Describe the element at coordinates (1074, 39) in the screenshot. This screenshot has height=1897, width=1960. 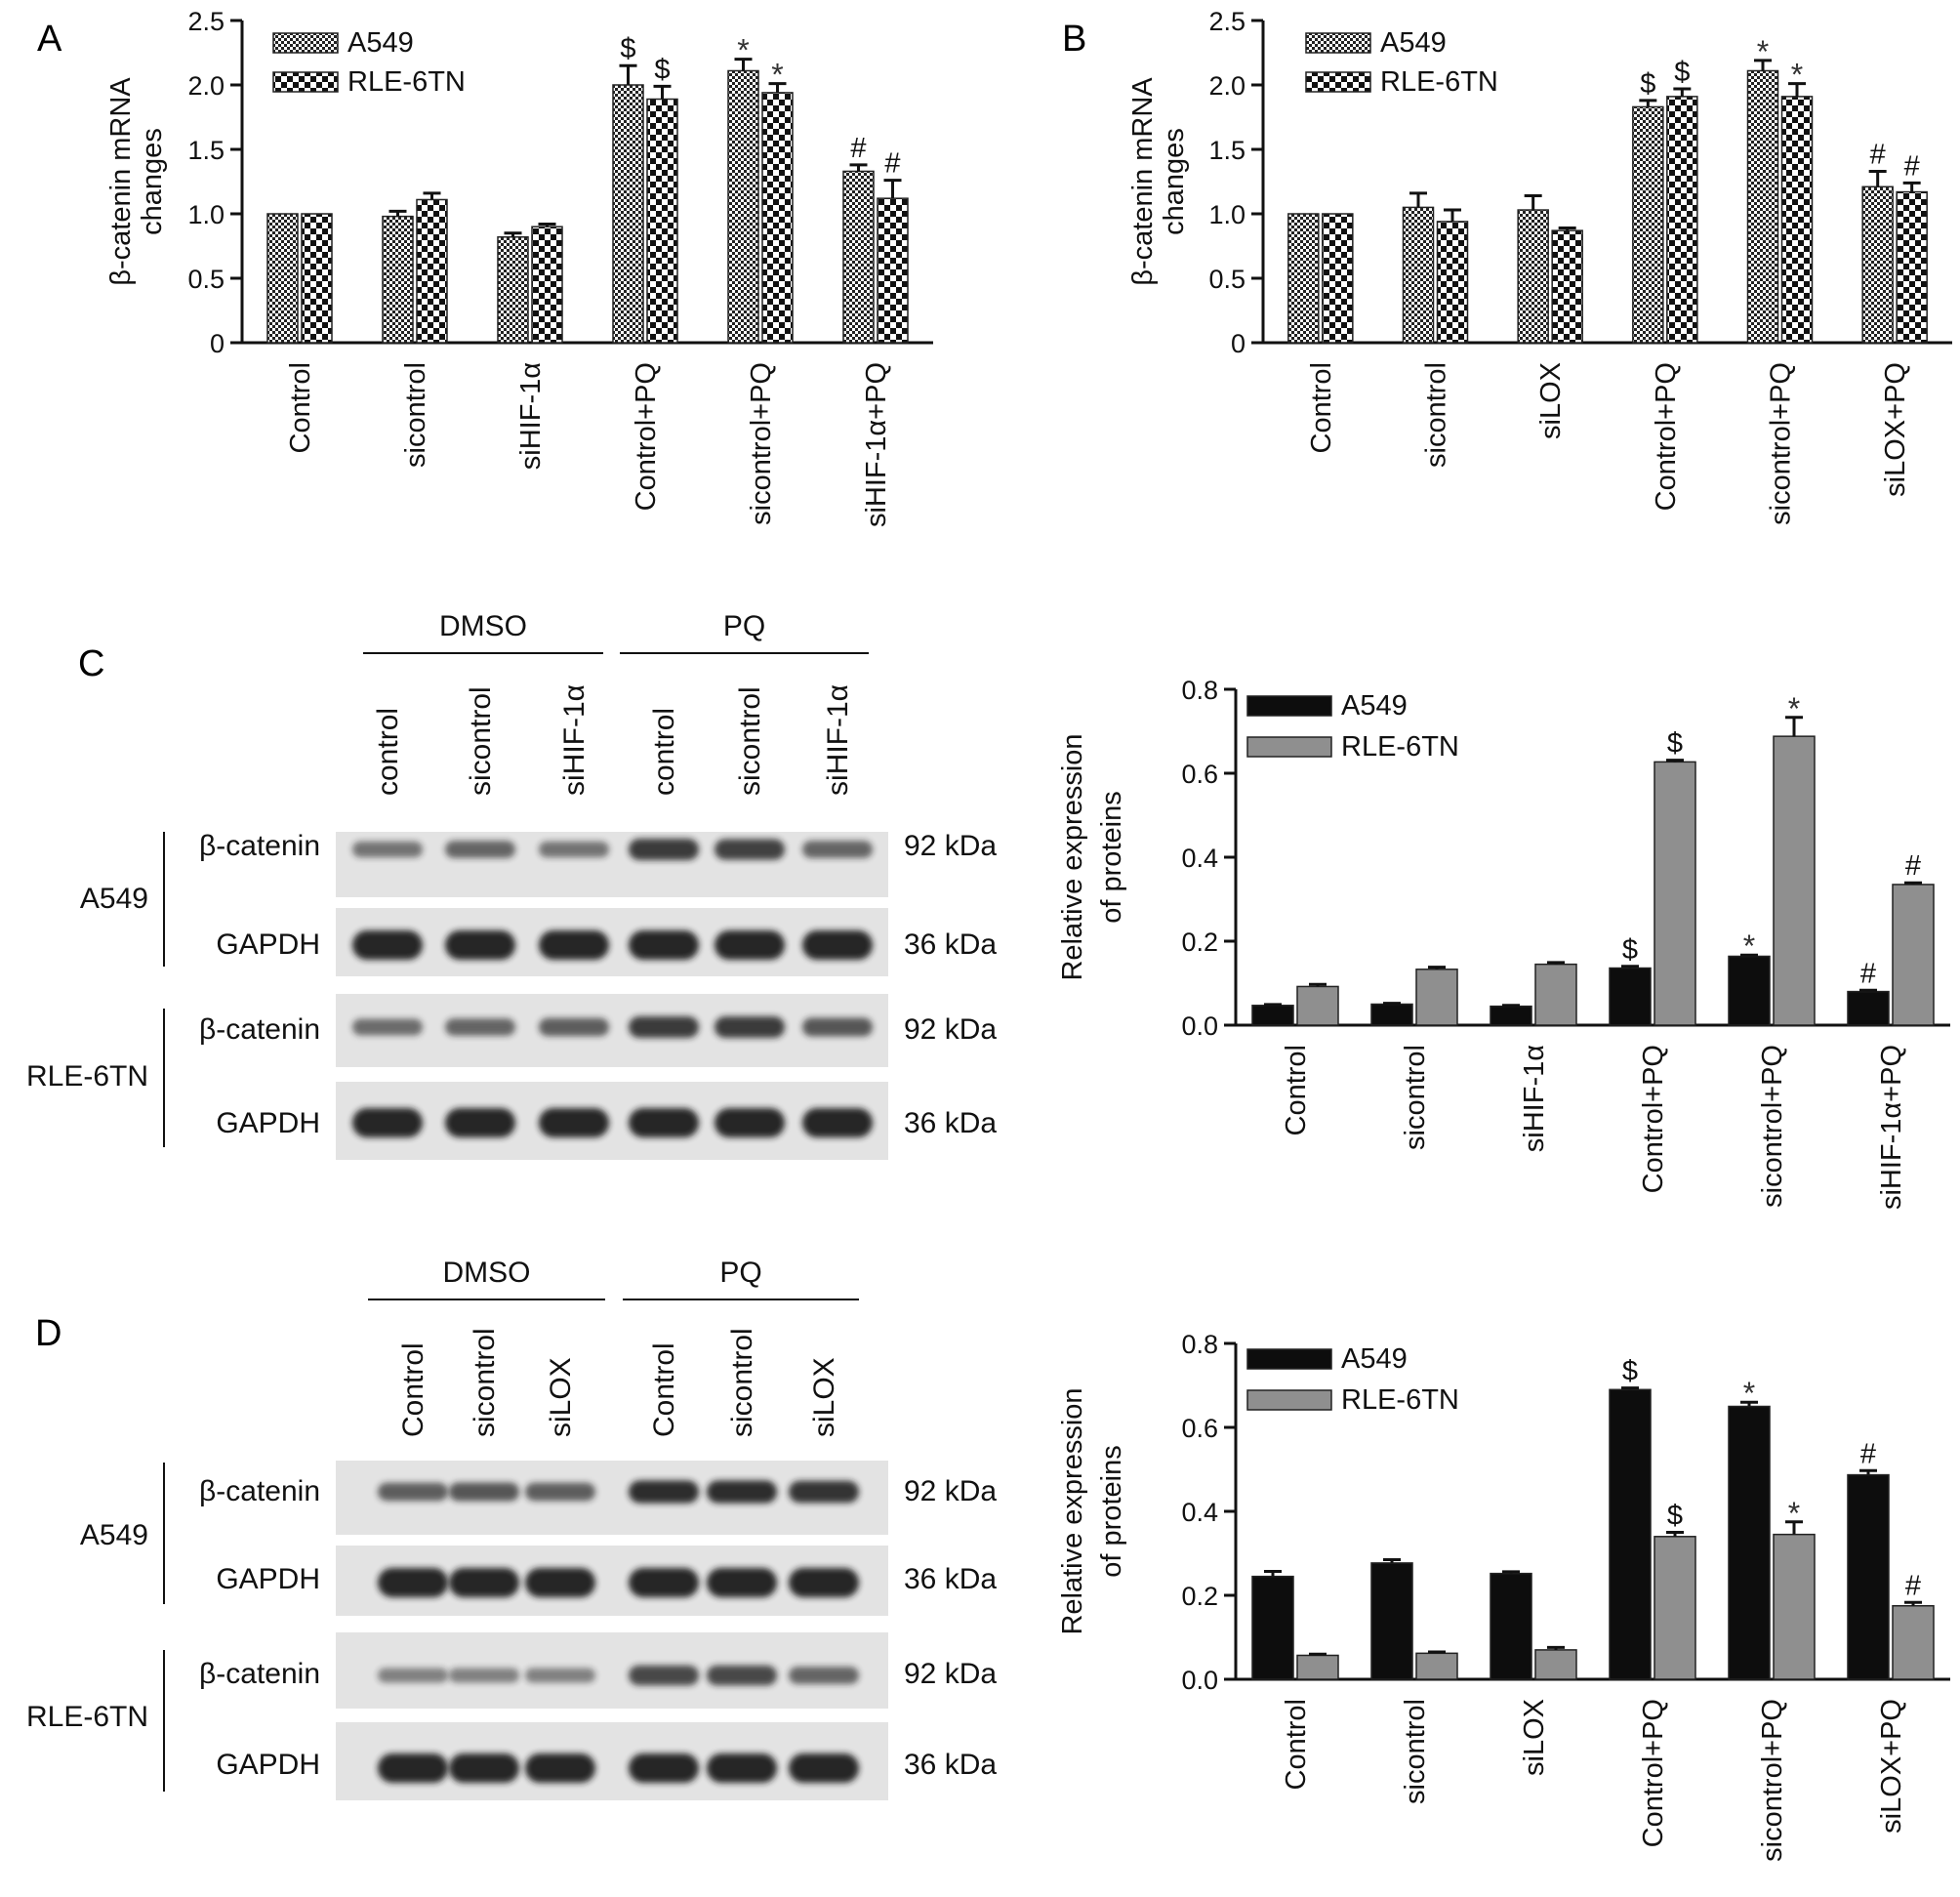
I see `panel-label-b: B` at that location.